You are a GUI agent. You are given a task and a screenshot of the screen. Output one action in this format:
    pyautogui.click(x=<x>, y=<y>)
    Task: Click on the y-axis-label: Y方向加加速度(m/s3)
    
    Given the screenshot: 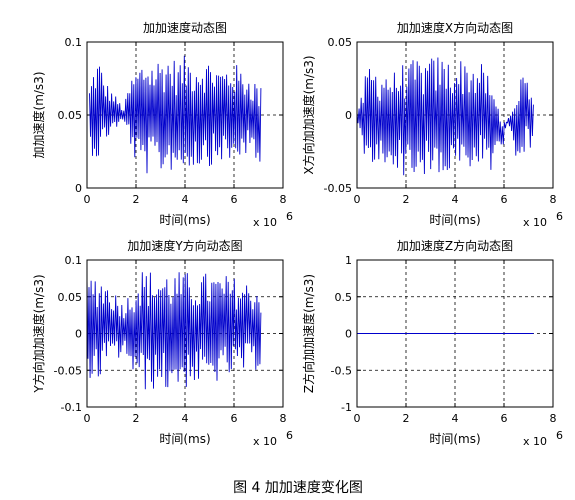 What is the action you would take?
    pyautogui.click(x=38, y=333)
    